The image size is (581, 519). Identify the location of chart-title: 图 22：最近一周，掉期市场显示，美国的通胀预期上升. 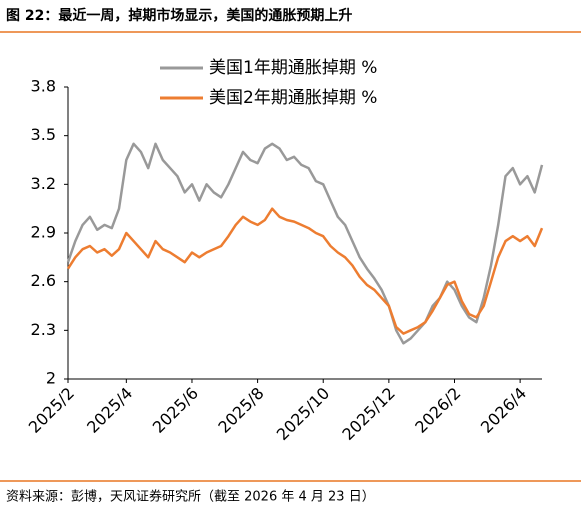
(179, 15).